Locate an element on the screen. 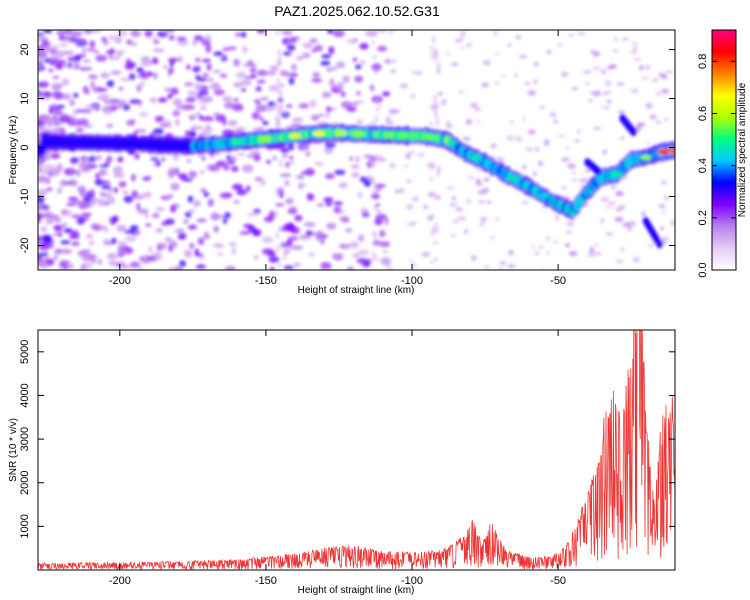 The image size is (750, 600). snr-y-axis-label: SNR (10 * v/v) is located at coordinates (13, 450).